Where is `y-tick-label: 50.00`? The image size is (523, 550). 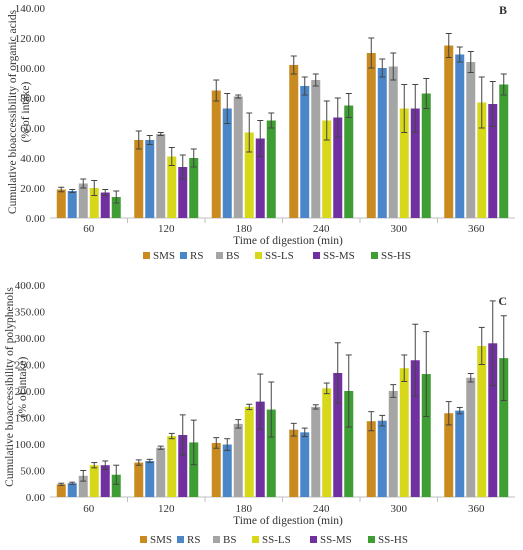 y-tick-label: 50.00 is located at coordinates (32, 472).